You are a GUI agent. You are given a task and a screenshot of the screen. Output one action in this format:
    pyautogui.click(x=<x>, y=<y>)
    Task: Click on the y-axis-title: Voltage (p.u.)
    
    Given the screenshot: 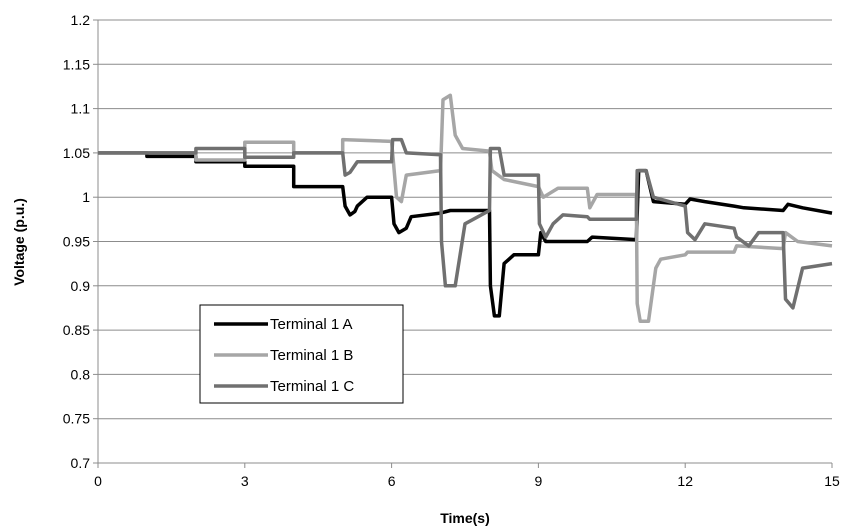 What is the action you would take?
    pyautogui.click(x=19, y=242)
    